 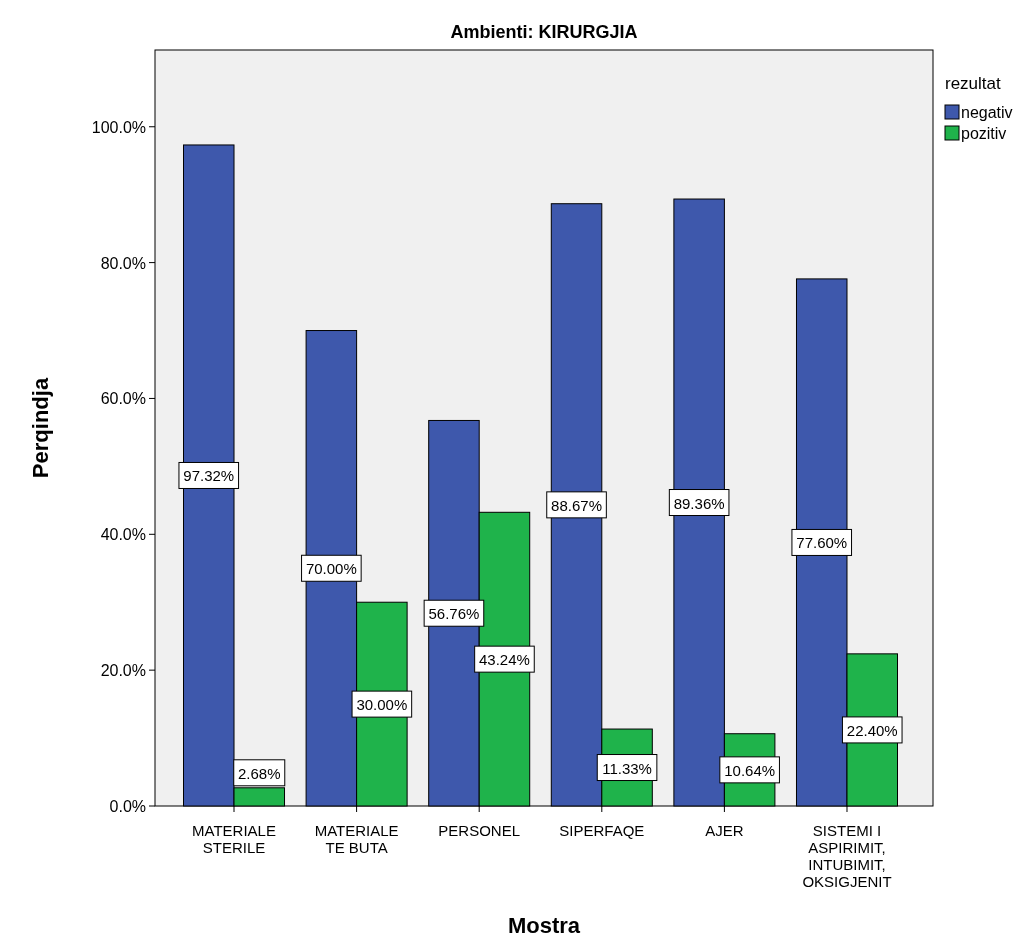 I want to click on x-tick-label: SIPERFAQE, so click(x=602, y=830).